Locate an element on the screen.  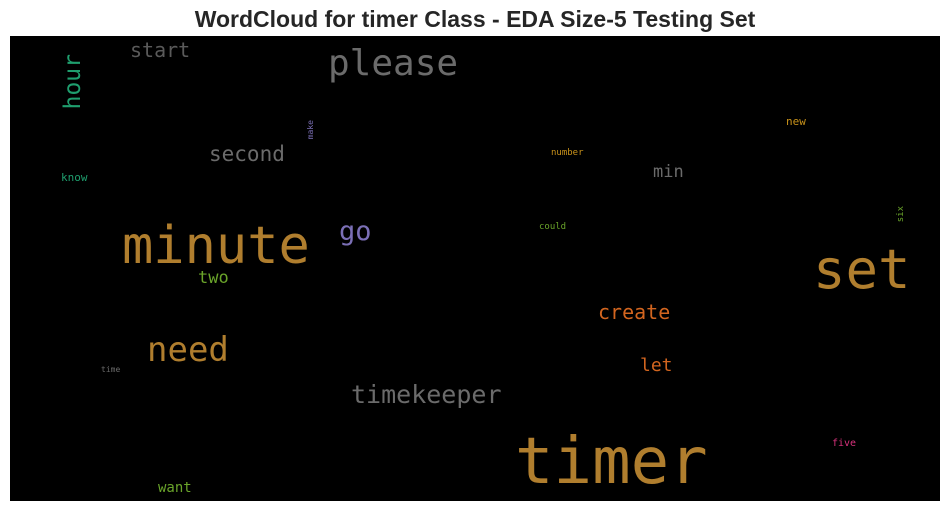
word-number: number is located at coordinates (567, 153).